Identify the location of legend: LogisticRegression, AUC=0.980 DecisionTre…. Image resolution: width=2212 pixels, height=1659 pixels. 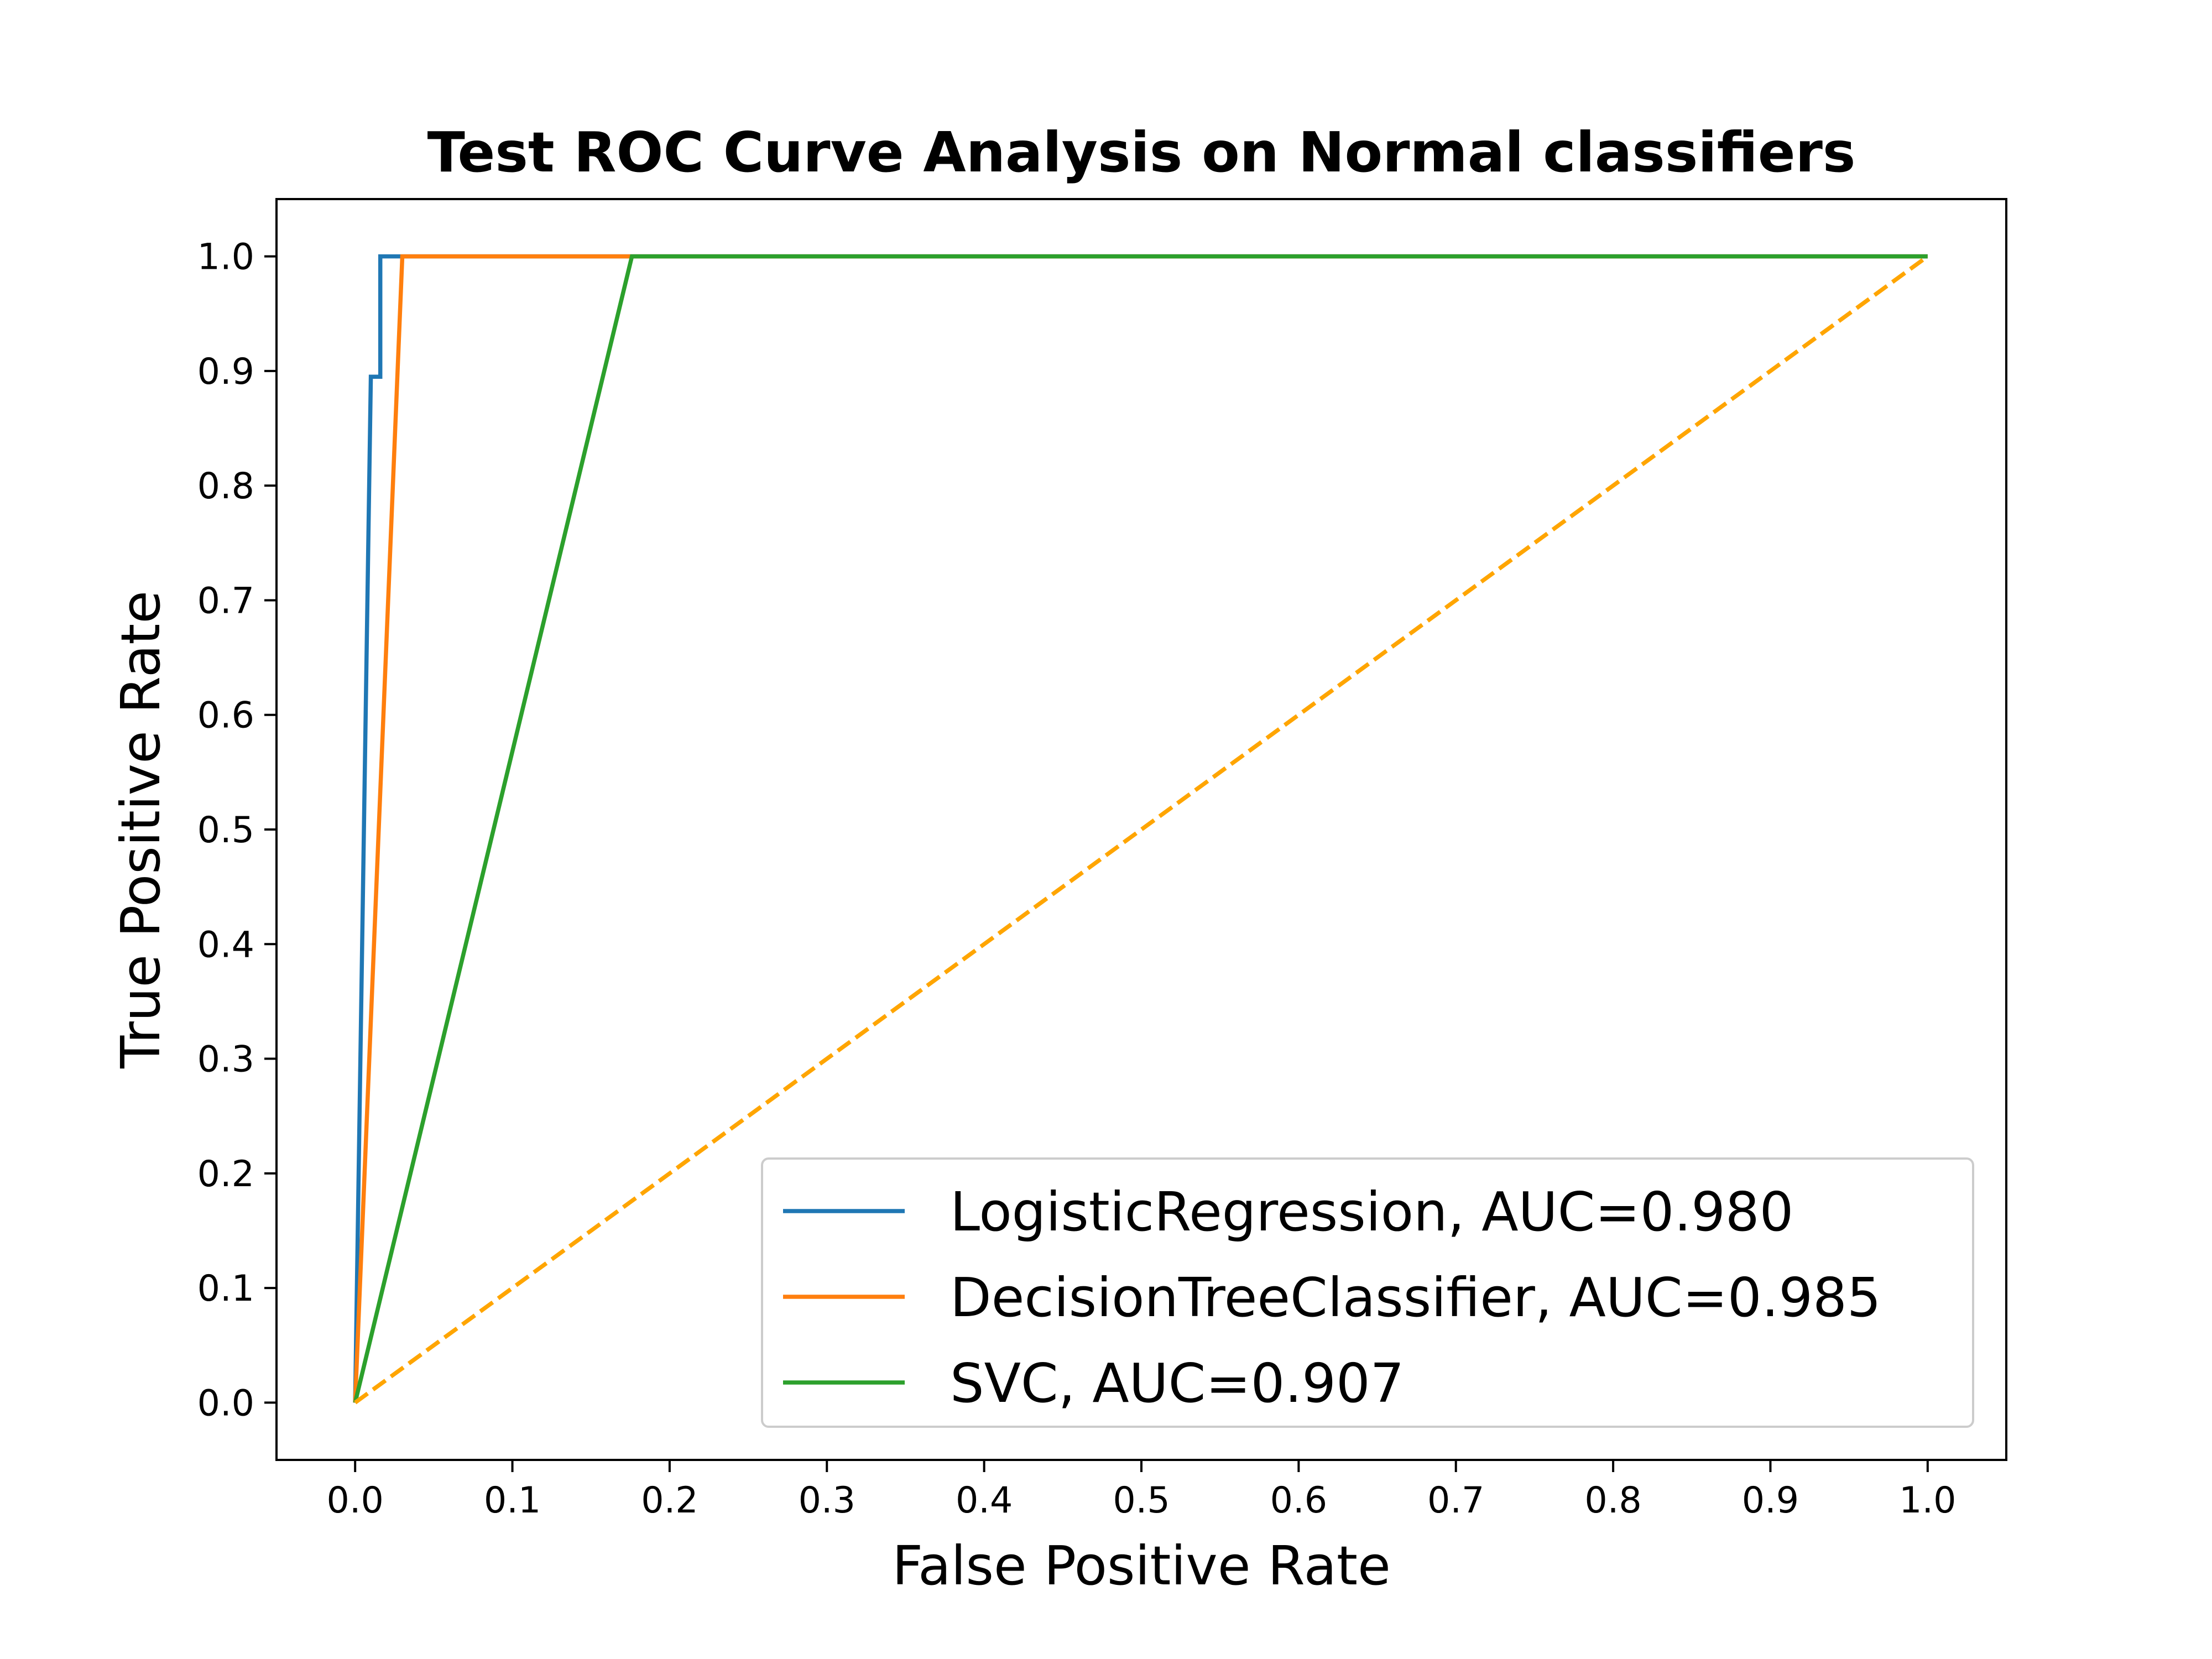
(1368, 1292).